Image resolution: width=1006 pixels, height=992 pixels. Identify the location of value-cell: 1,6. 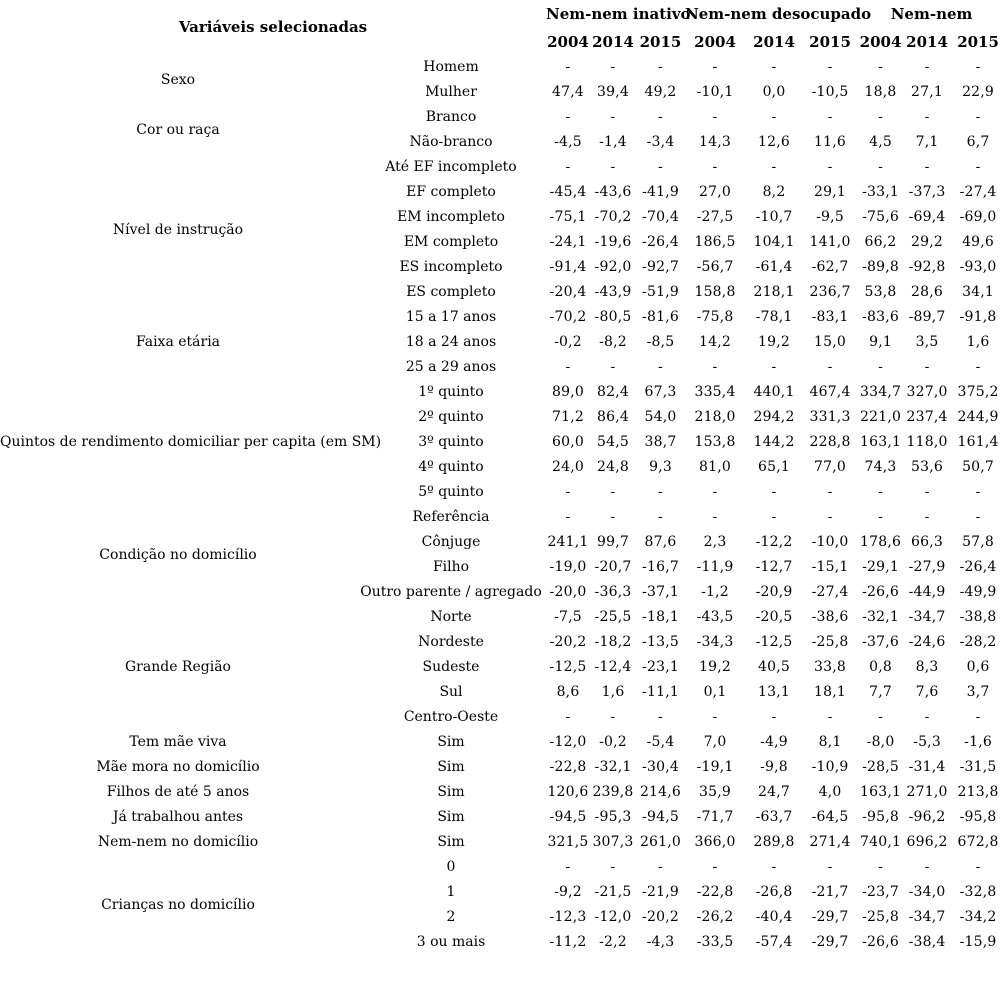
(613, 692).